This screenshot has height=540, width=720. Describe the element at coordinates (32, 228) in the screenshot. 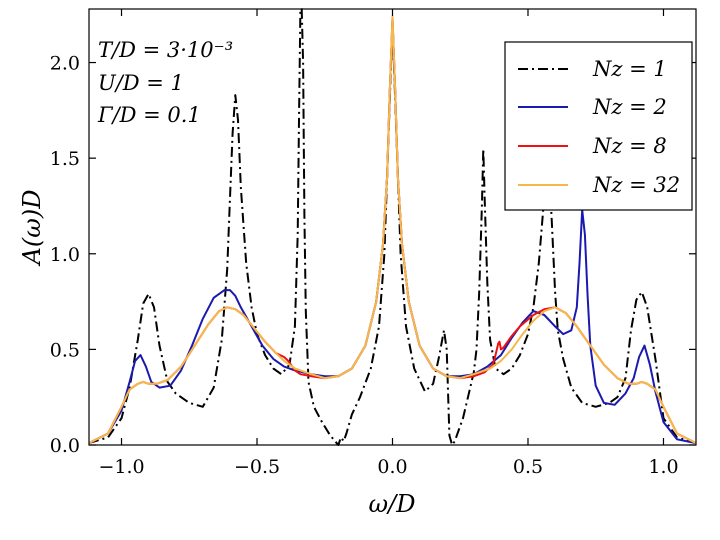

I see `y-axis-label: A(ω)D` at that location.